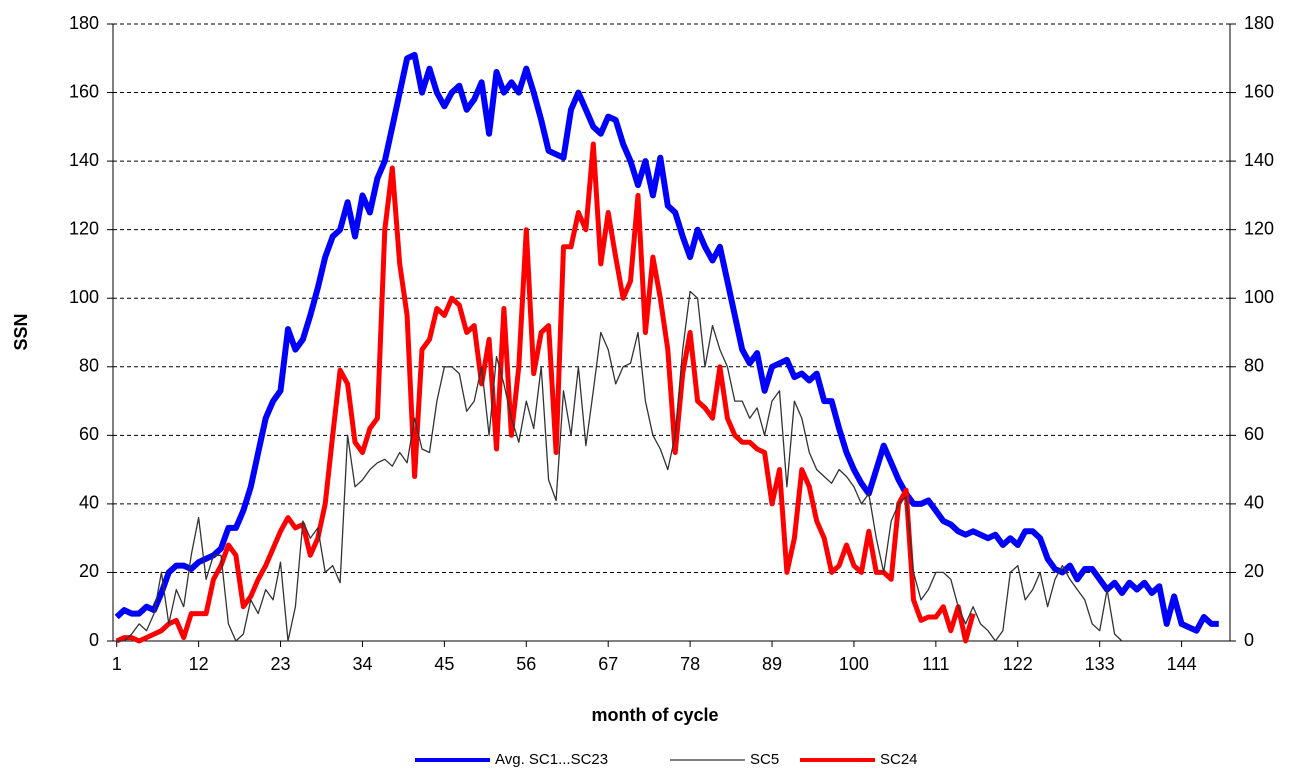 The height and width of the screenshot is (774, 1303). I want to click on y-tick-label: 60, so click(89, 434).